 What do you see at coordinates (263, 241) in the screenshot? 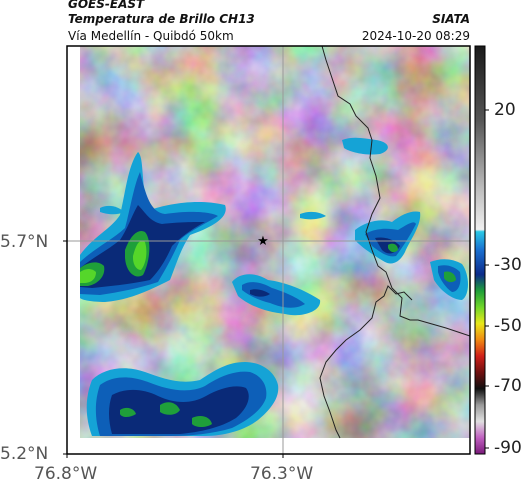
I see `star-icon: ★` at bounding box center [263, 241].